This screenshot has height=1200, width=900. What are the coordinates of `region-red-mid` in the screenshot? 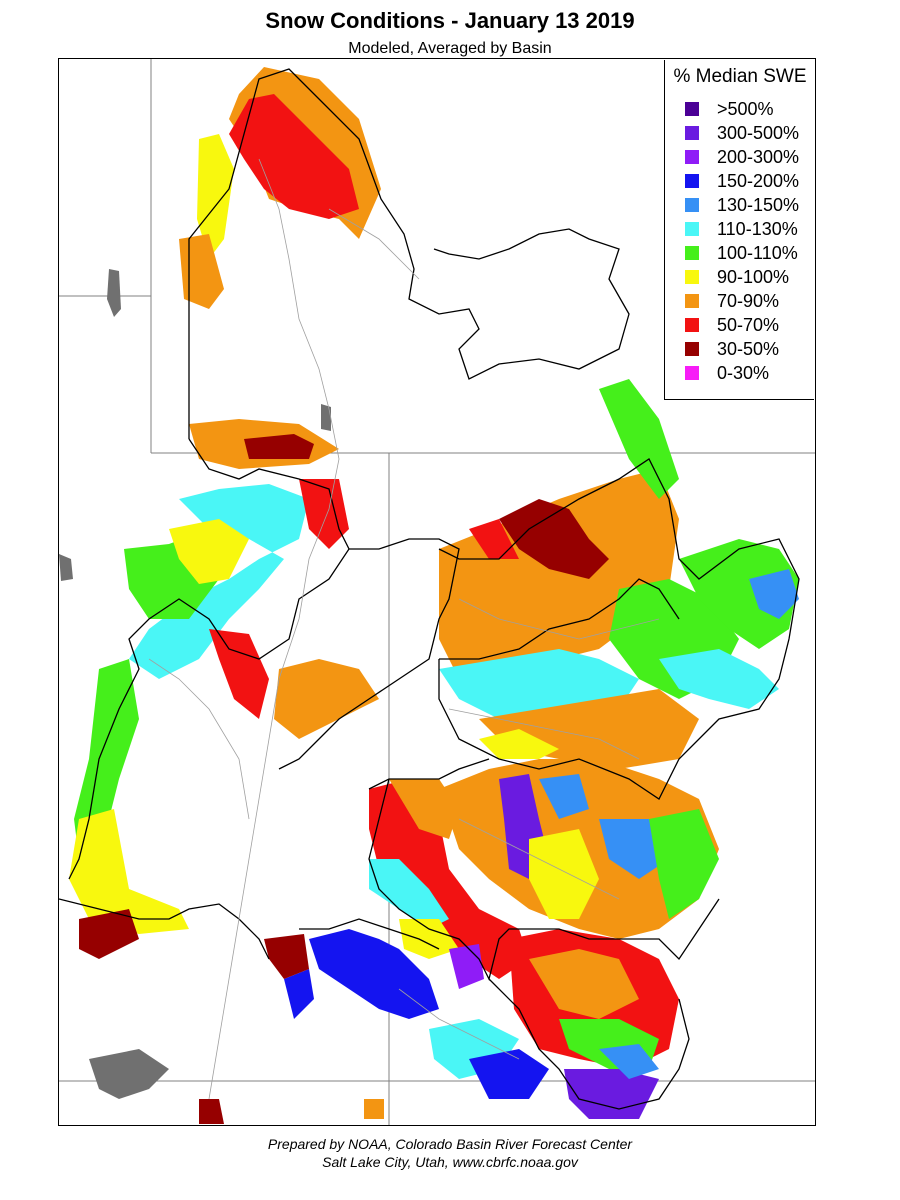 It's located at (239, 674).